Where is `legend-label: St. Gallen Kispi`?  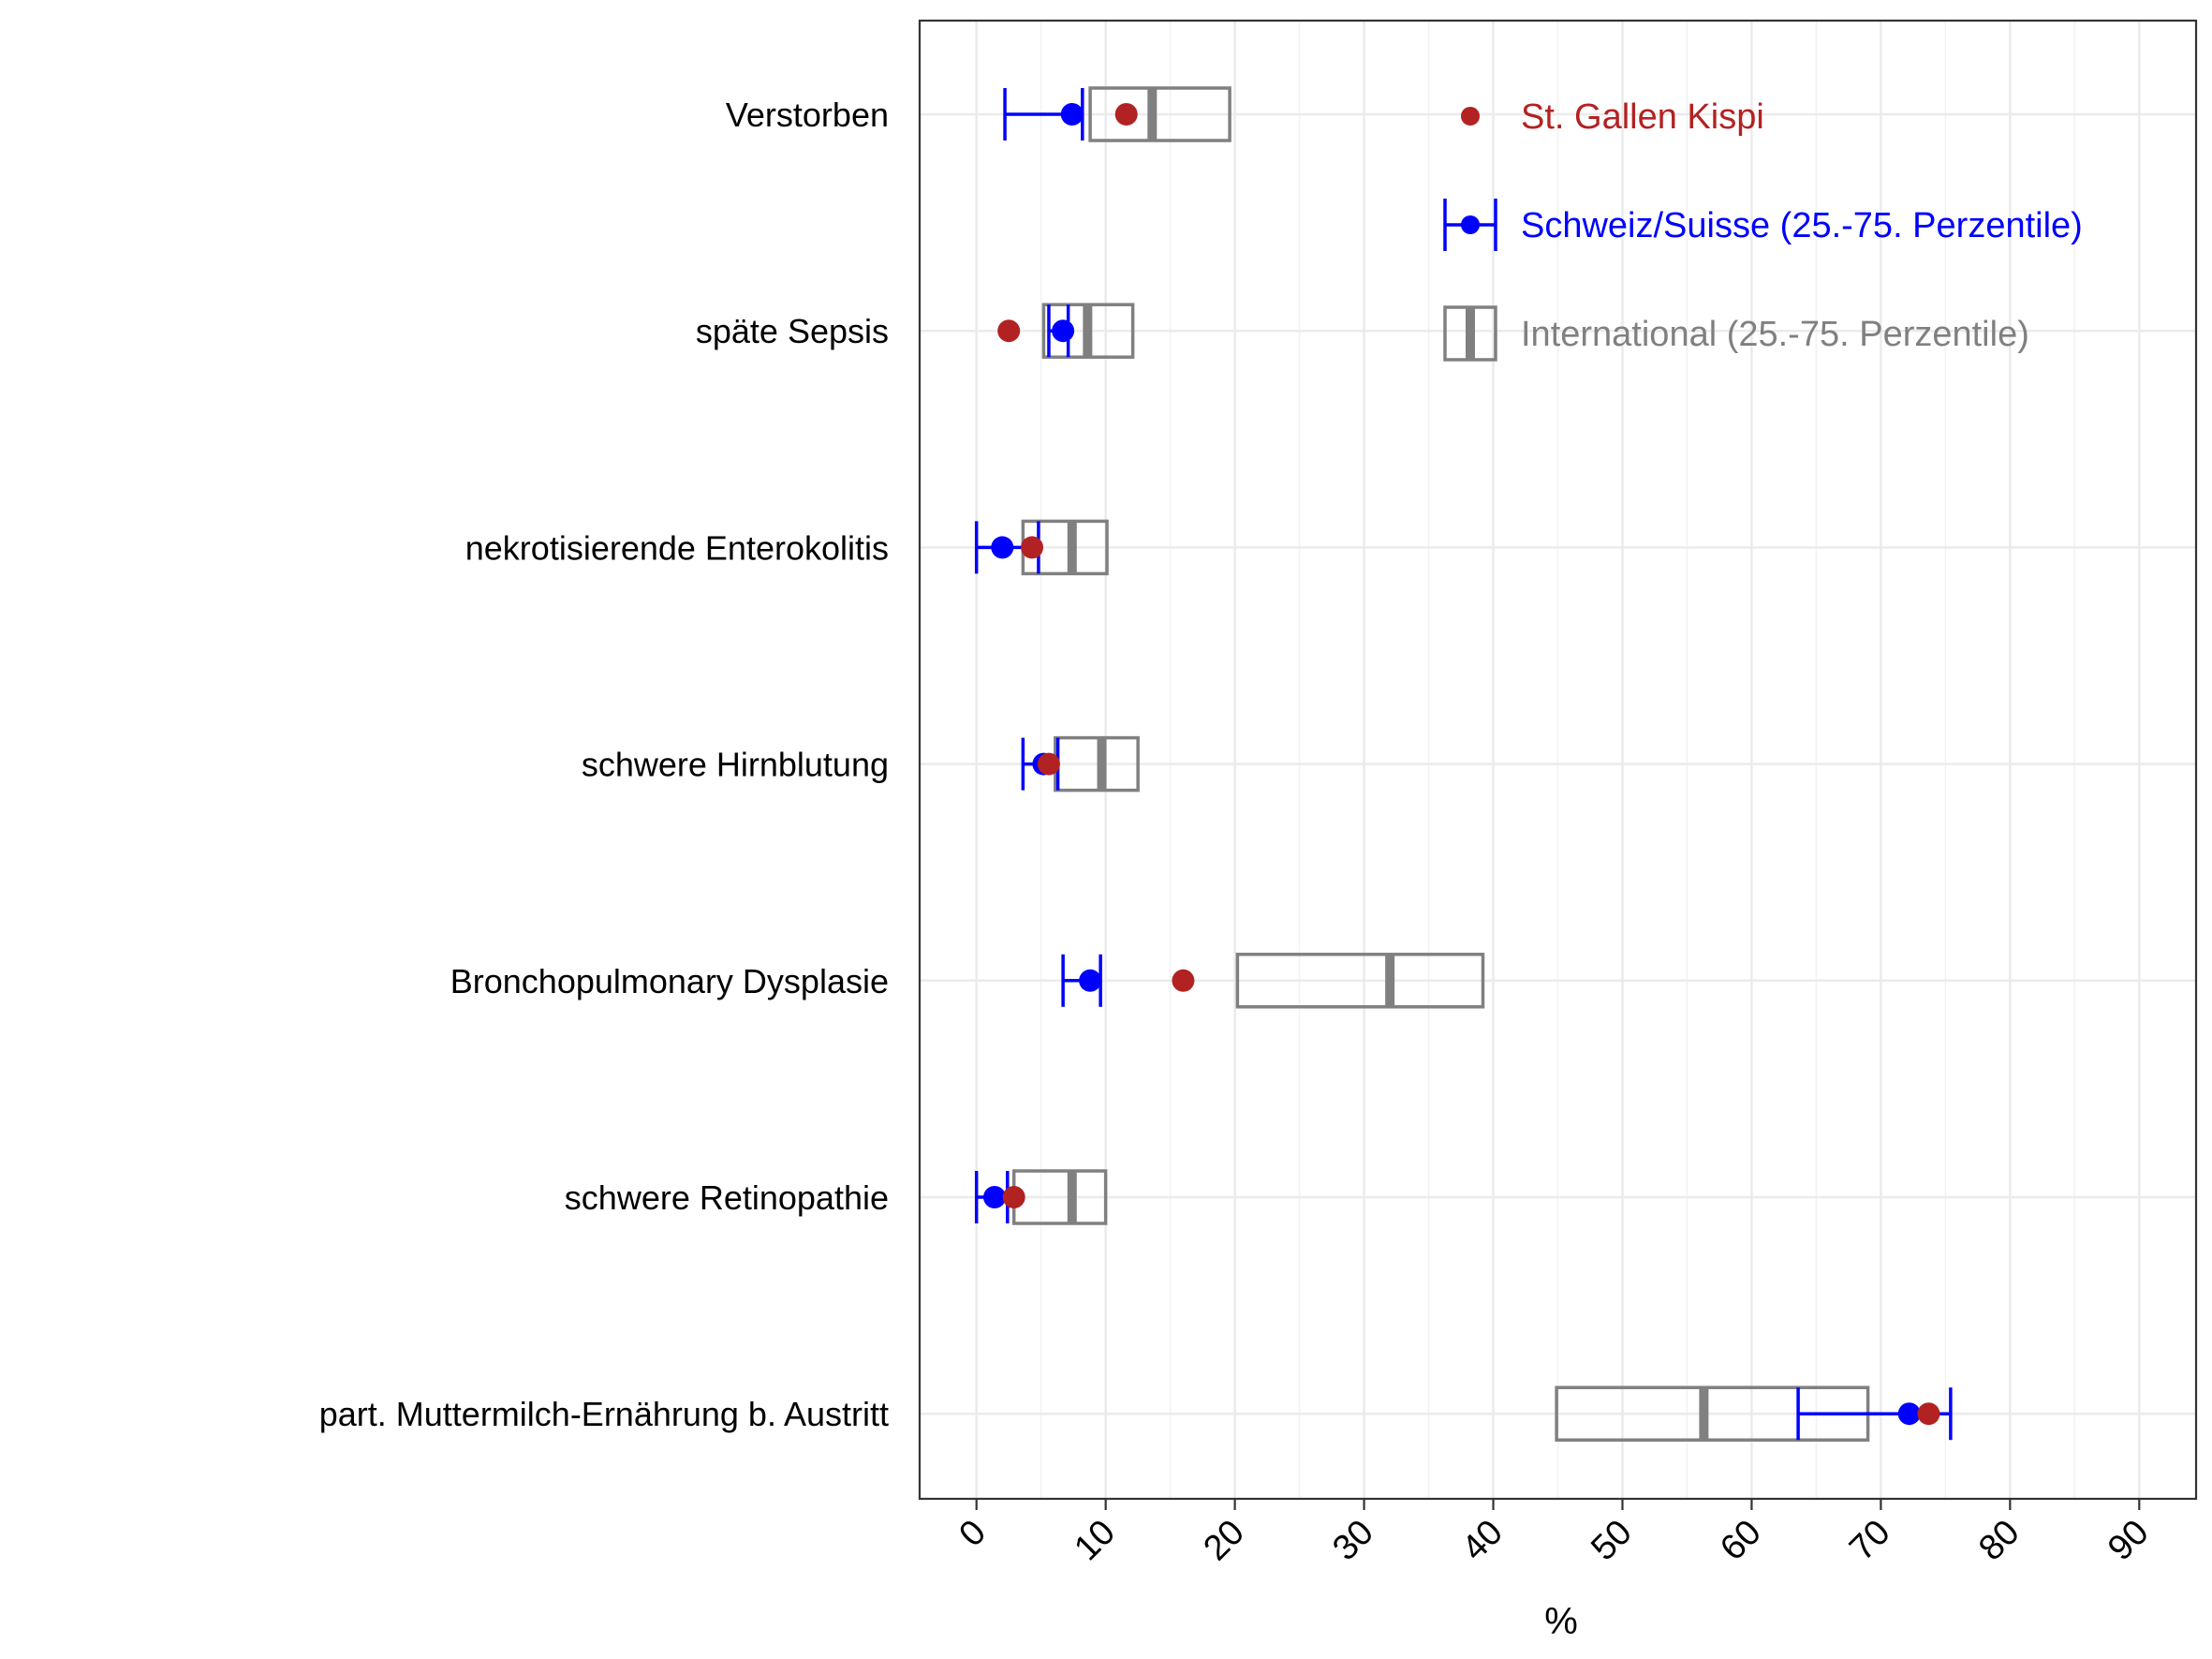 legend-label: St. Gallen Kispi is located at coordinates (1643, 117).